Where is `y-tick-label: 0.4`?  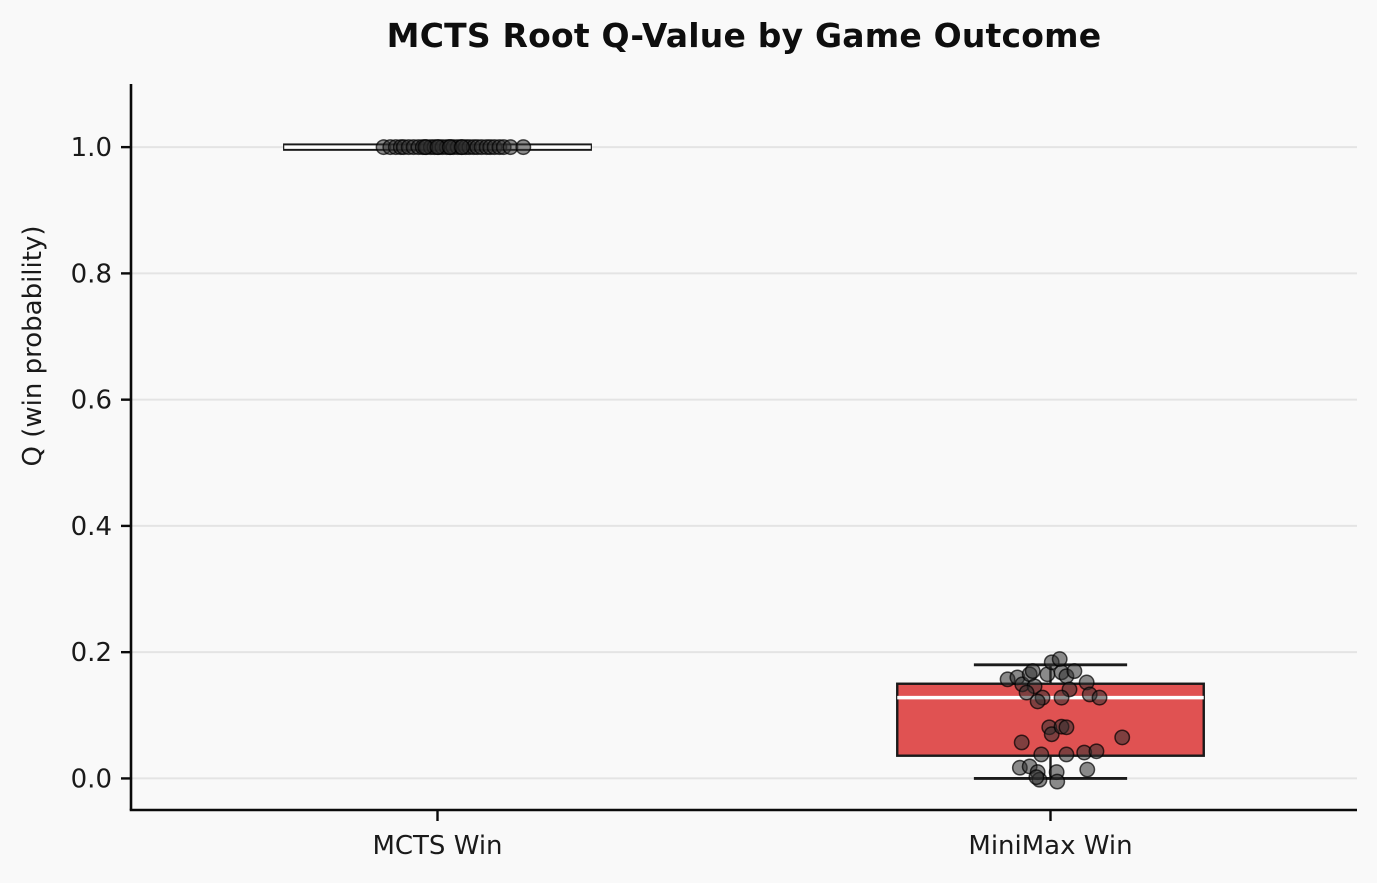
y-tick-label: 0.4 is located at coordinates (91, 527).